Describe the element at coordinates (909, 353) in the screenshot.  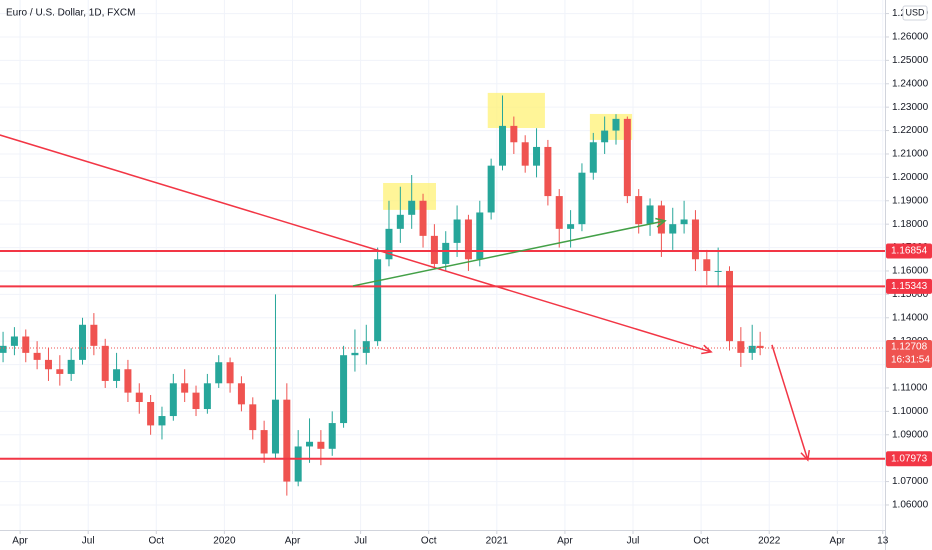
I see `last-price-box` at that location.